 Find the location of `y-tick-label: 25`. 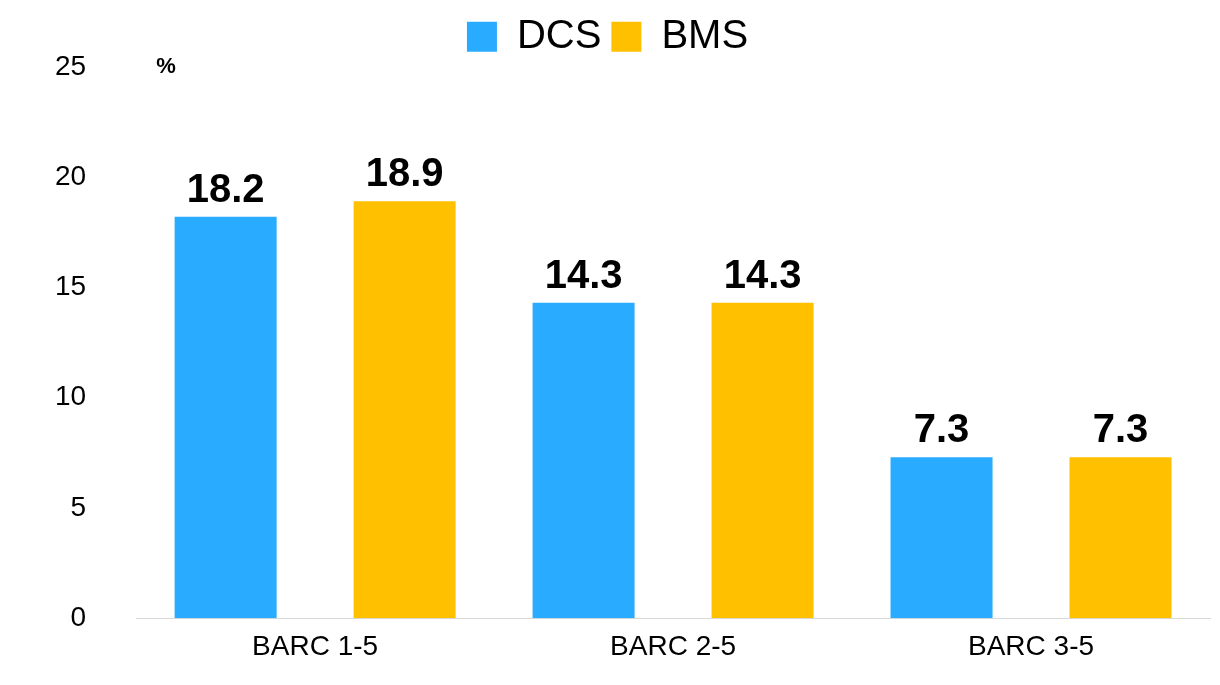

y-tick-label: 25 is located at coordinates (70, 65).